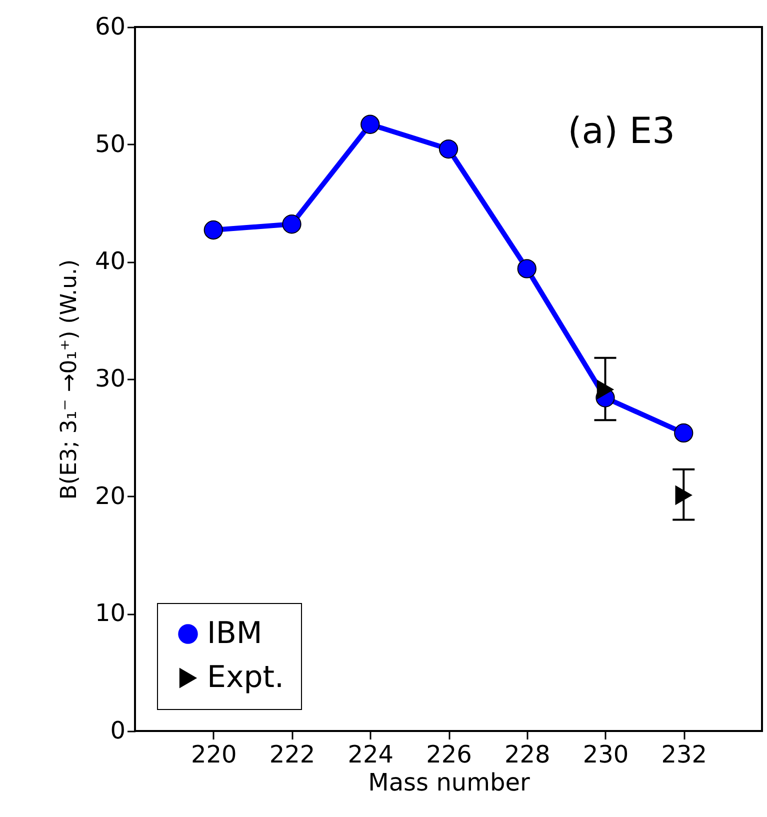  What do you see at coordinates (245, 677) in the screenshot?
I see `legend-label: Expt.` at bounding box center [245, 677].